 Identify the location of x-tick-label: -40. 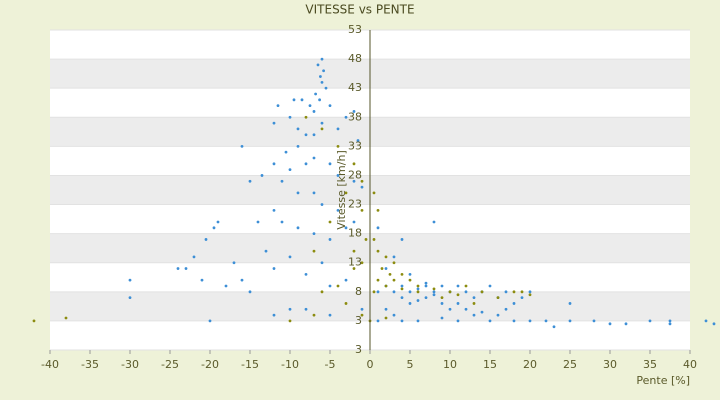
(50, 364).